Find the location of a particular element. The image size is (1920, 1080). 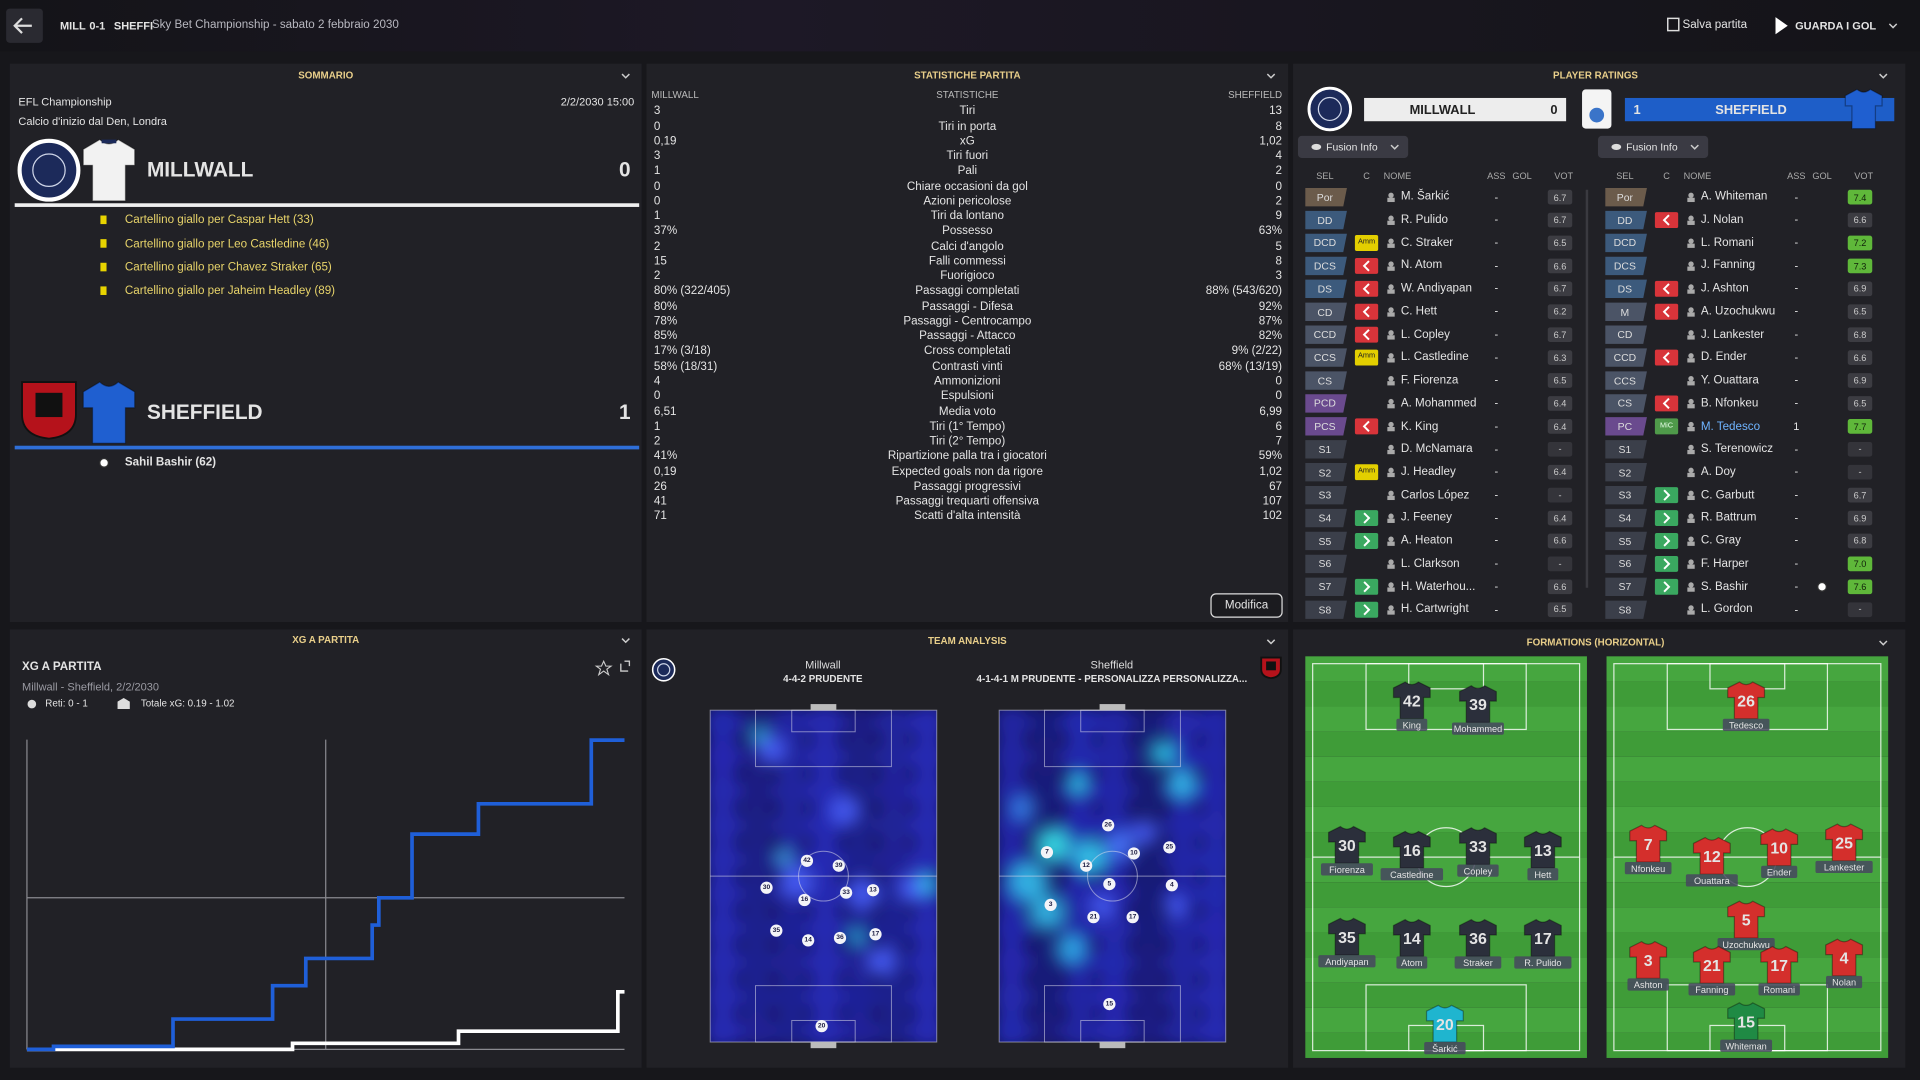

highlights-button: GUARDA I GOL is located at coordinates (1836, 25).